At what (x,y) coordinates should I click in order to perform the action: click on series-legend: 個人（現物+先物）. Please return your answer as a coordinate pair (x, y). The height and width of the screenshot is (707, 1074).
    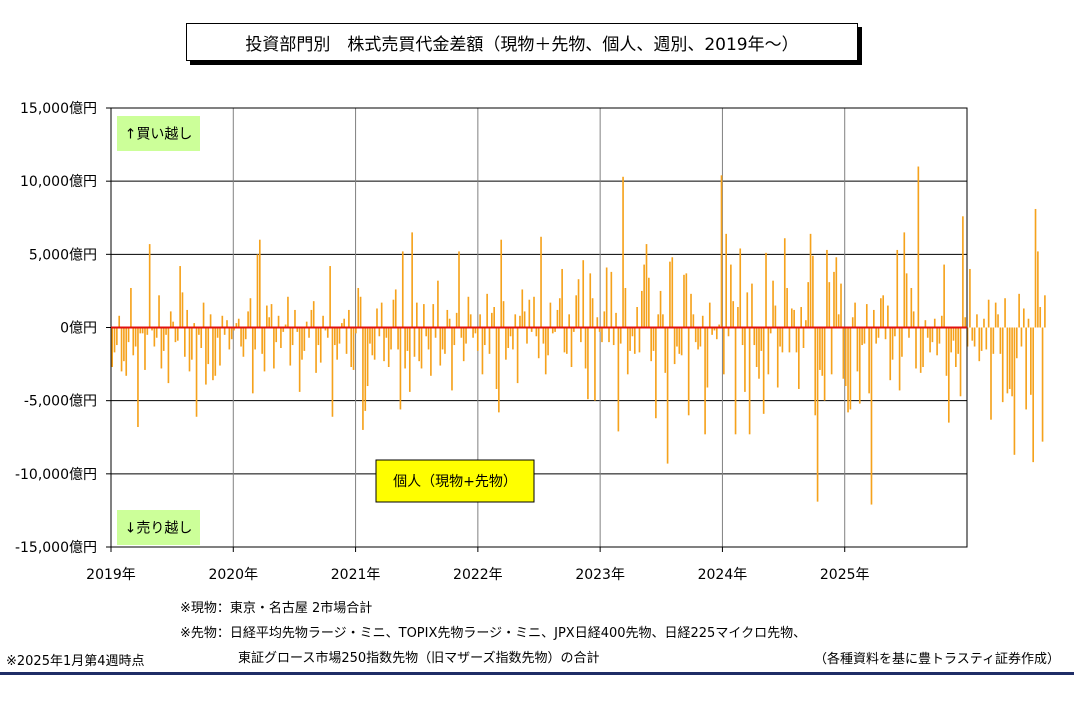
    Looking at the image, I should click on (455, 481).